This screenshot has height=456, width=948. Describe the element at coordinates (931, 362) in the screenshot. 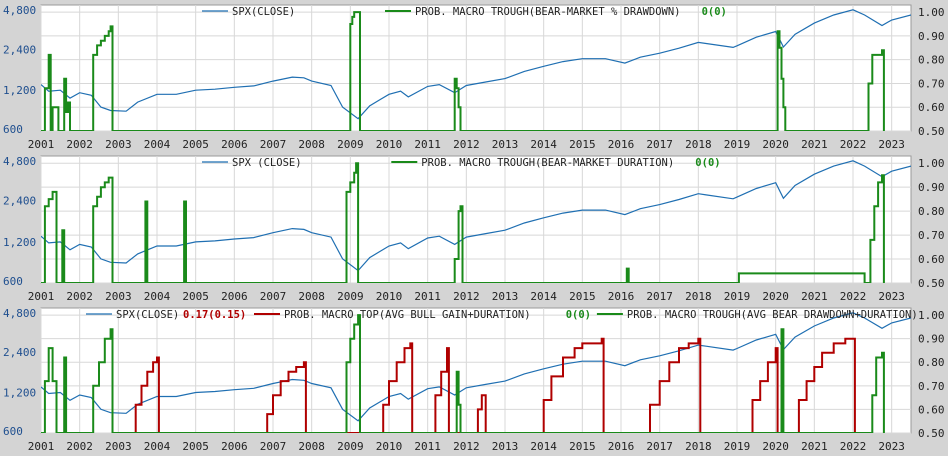

I see `right-tick-label: 0.80` at that location.